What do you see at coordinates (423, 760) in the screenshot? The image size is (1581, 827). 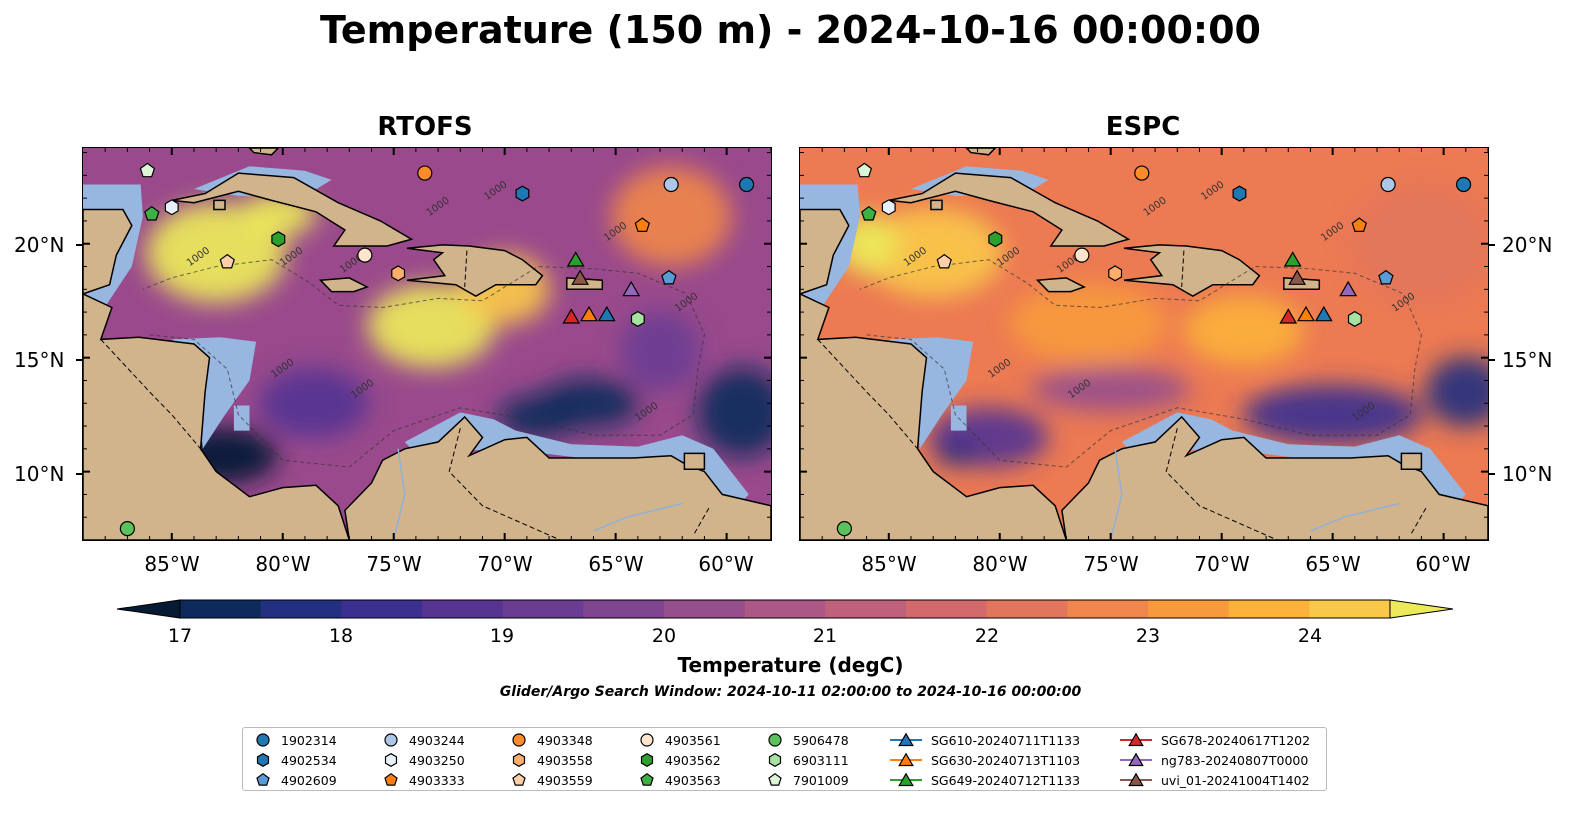 I see `legend-item: 4903250` at bounding box center [423, 760].